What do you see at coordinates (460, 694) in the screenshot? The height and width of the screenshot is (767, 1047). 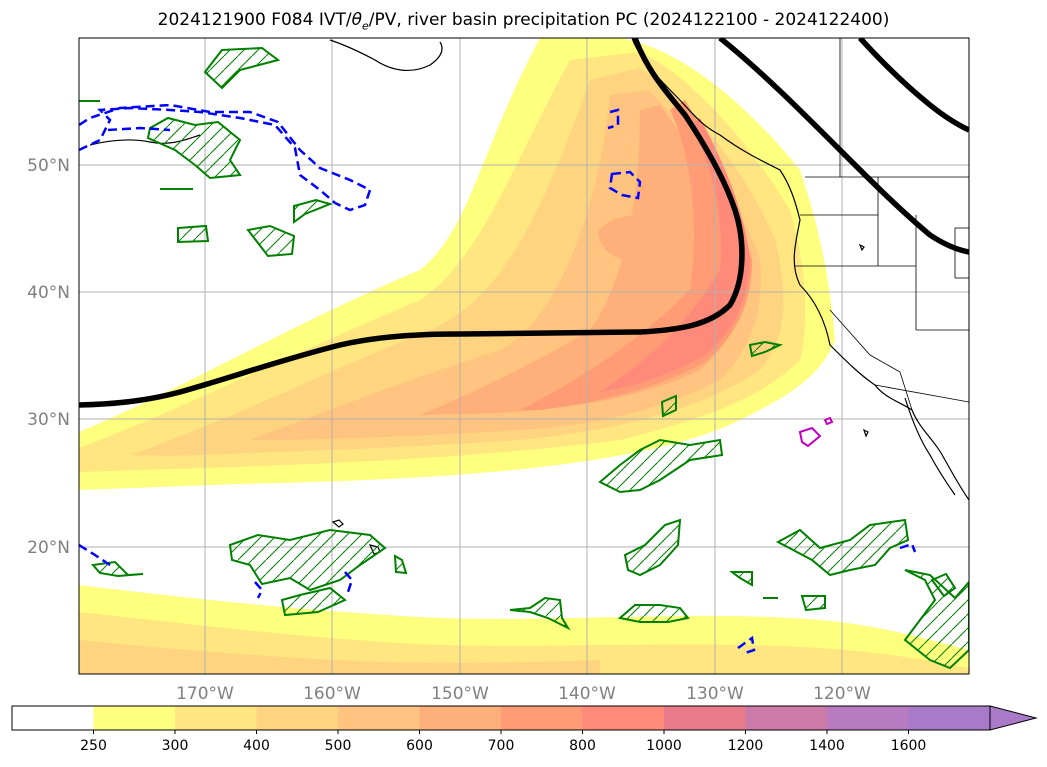 I see `lon-label: 150°W` at bounding box center [460, 694].